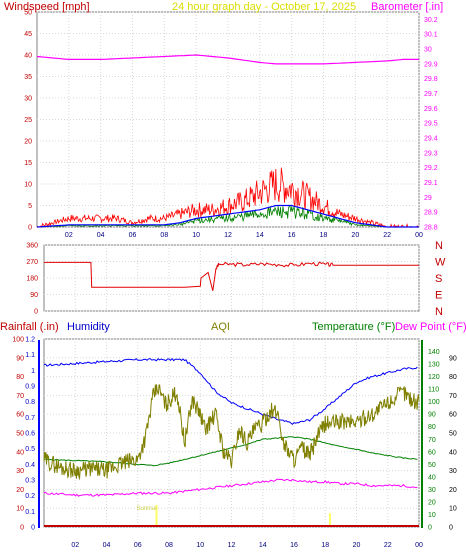  I want to click on direction-y-tick-label: 0, so click(36, 312).